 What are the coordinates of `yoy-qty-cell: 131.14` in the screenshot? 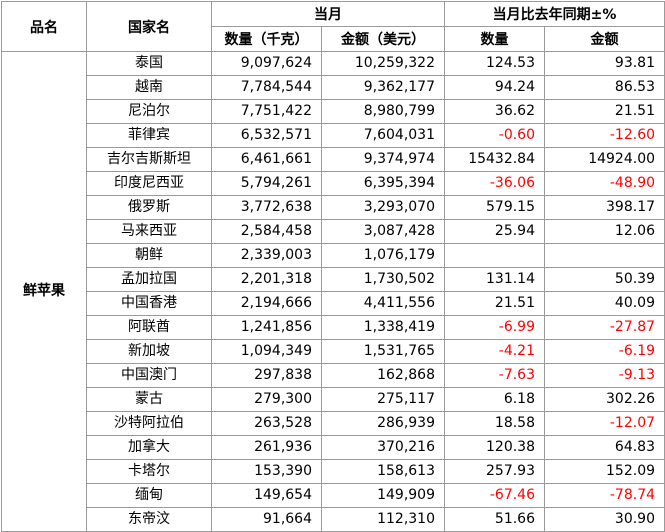 It's located at (494, 279).